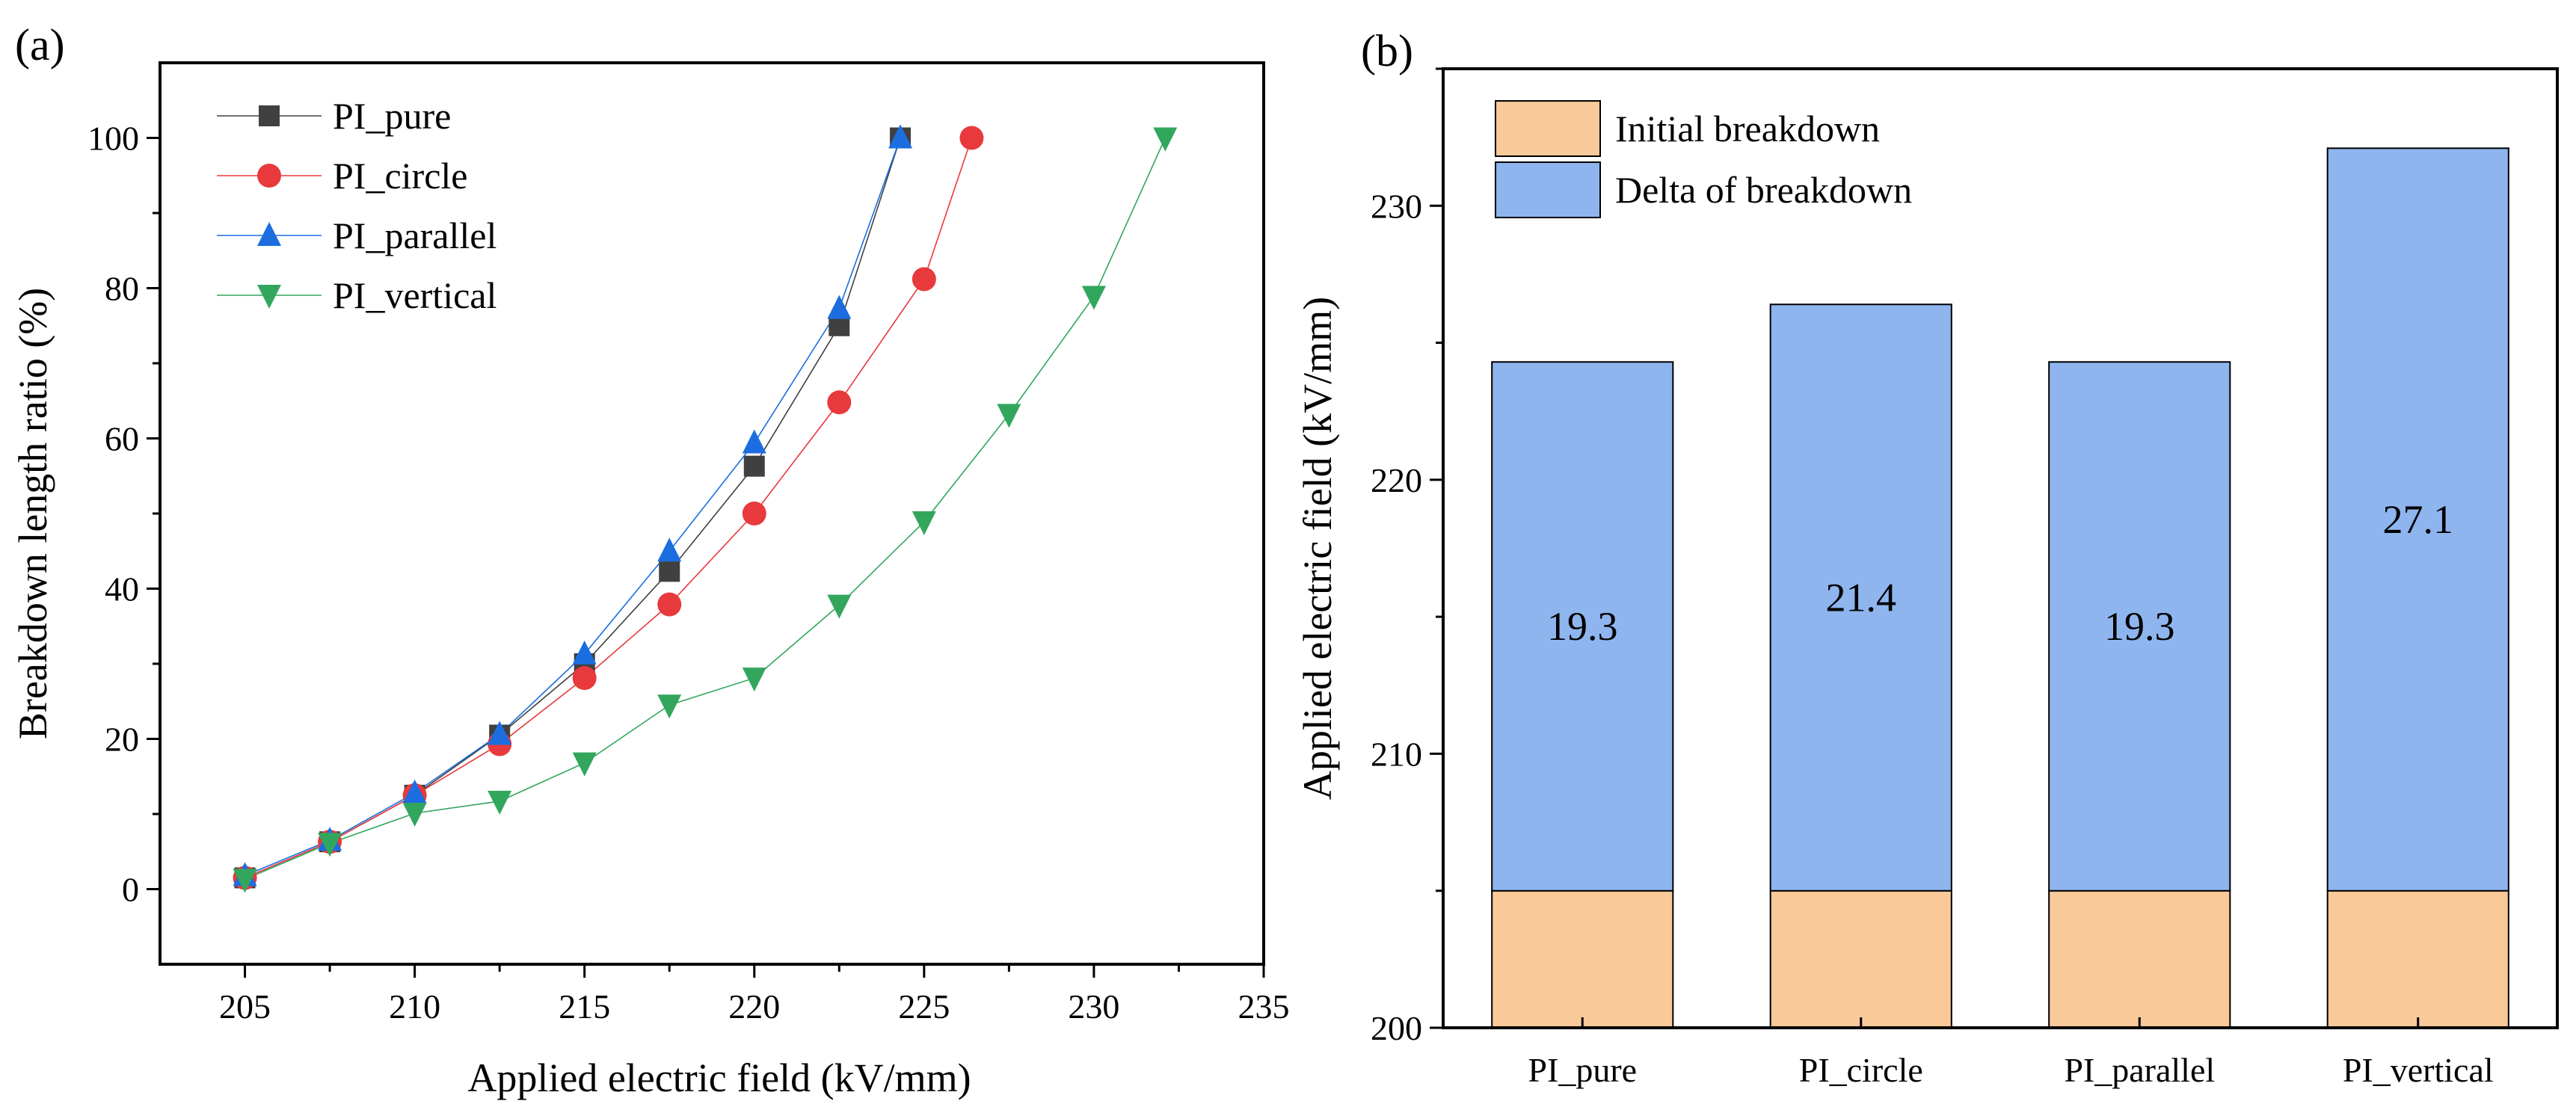 Image resolution: width=2576 pixels, height=1110 pixels. I want to click on panel-label-b: (b), so click(1387, 51).